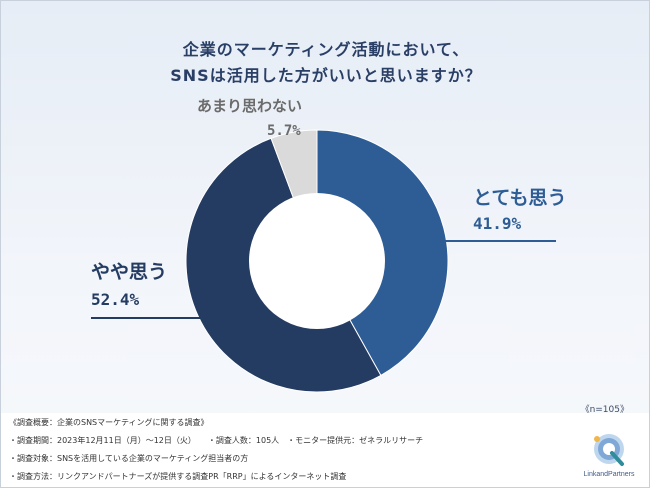  I want to click on title-line-2: SNSは活用した方がいいと思いますか？, so click(326, 75).